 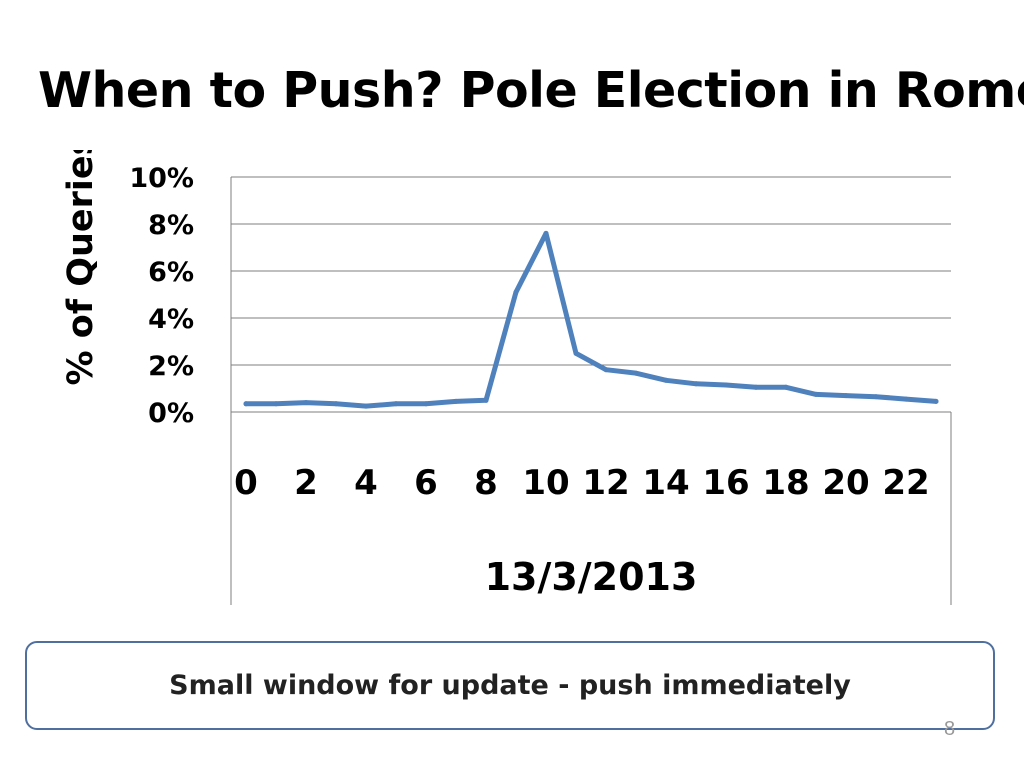 I want to click on y-axis-ticks: 0% 2% 4% 6% 8% 10%, so click(x=161, y=296).